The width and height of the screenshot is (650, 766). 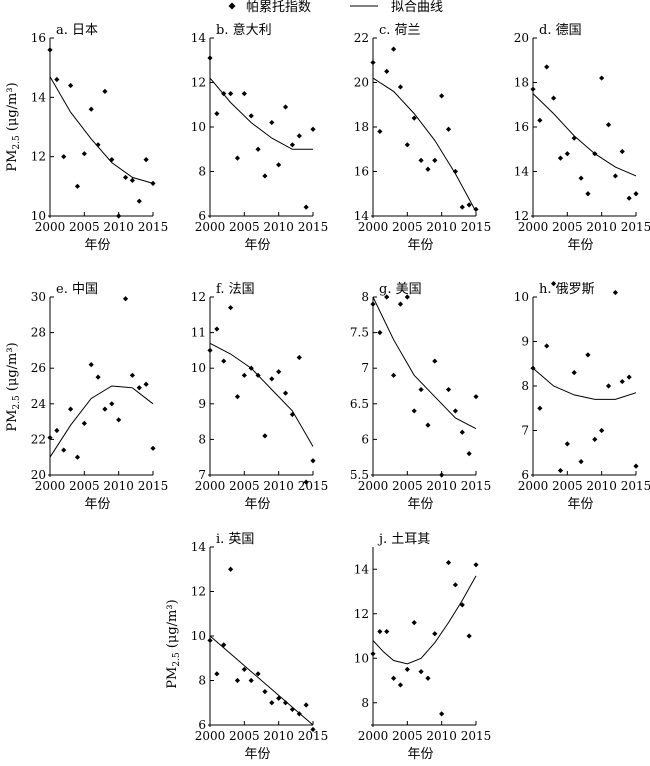 I want to click on panel-title: g. 美国, so click(x=400, y=289).